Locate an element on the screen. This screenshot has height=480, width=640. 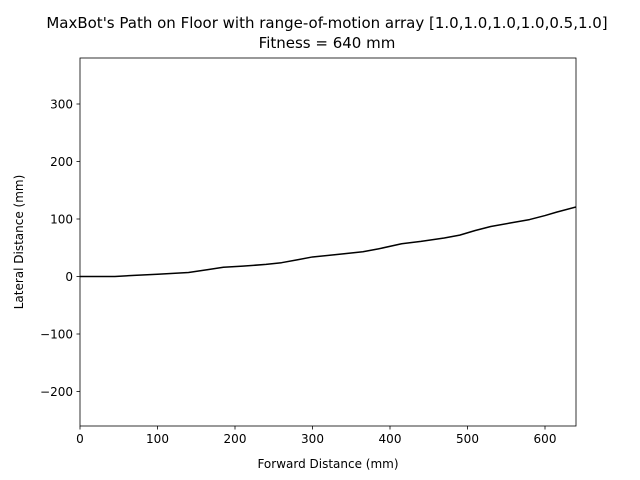
x-tick-label: 400 is located at coordinates (390, 439).